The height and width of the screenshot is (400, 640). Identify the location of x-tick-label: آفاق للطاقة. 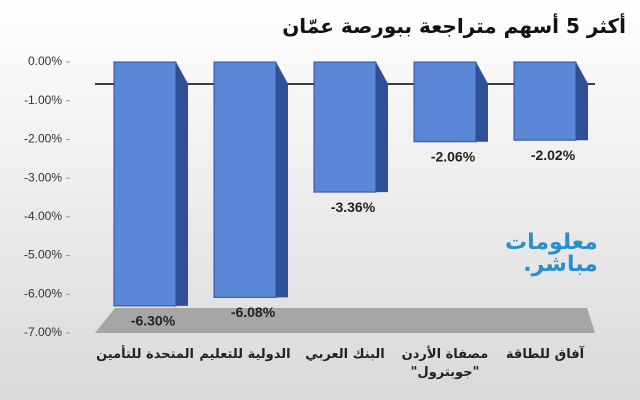
(545, 354).